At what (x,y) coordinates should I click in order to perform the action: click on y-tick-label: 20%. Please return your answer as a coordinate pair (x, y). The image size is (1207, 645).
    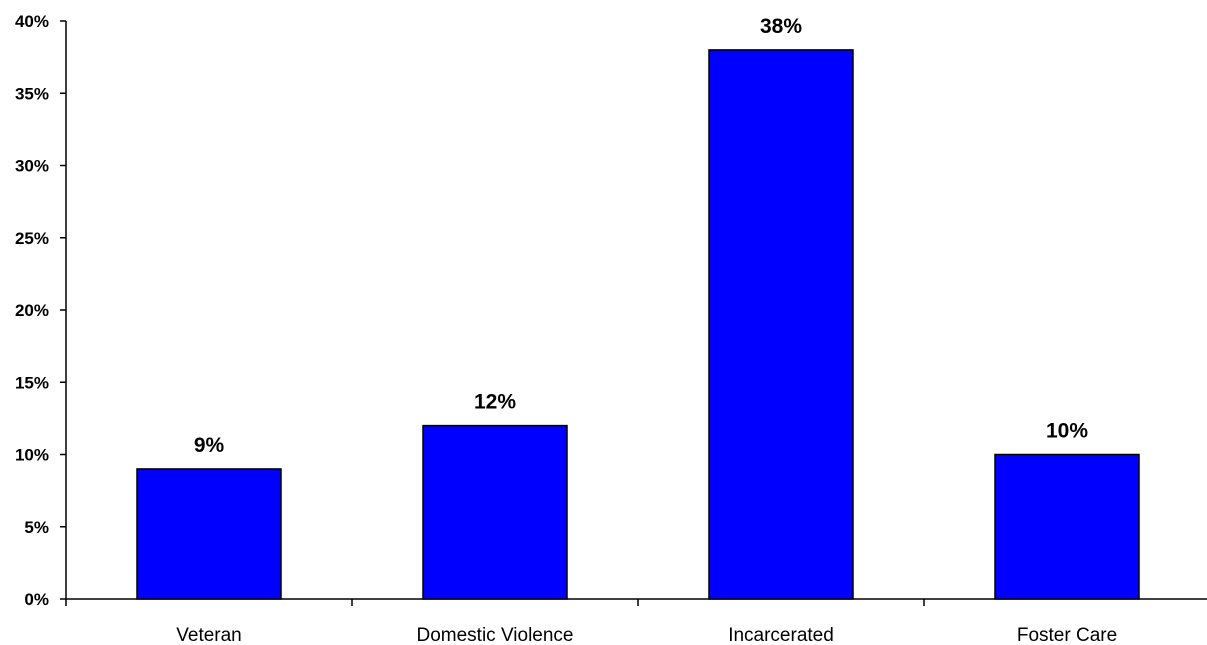
    Looking at the image, I should click on (32, 310).